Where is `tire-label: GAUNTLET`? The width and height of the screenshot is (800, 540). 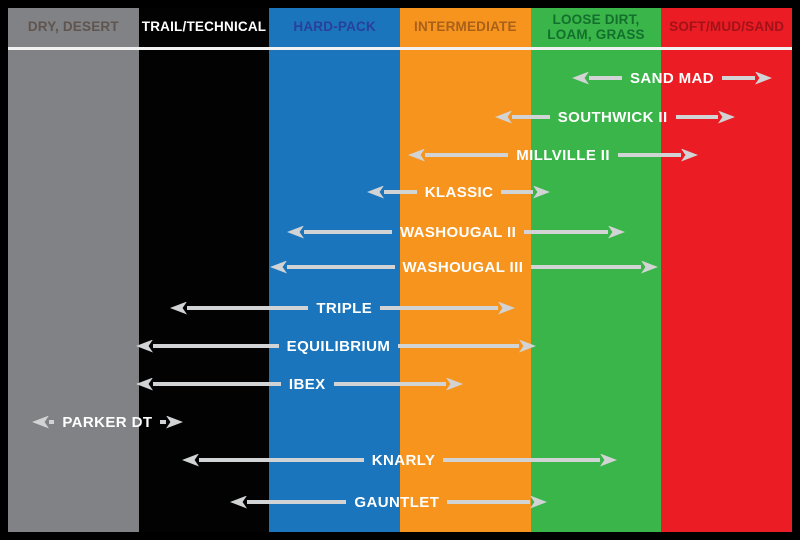 tire-label: GAUNTLET is located at coordinates (397, 502).